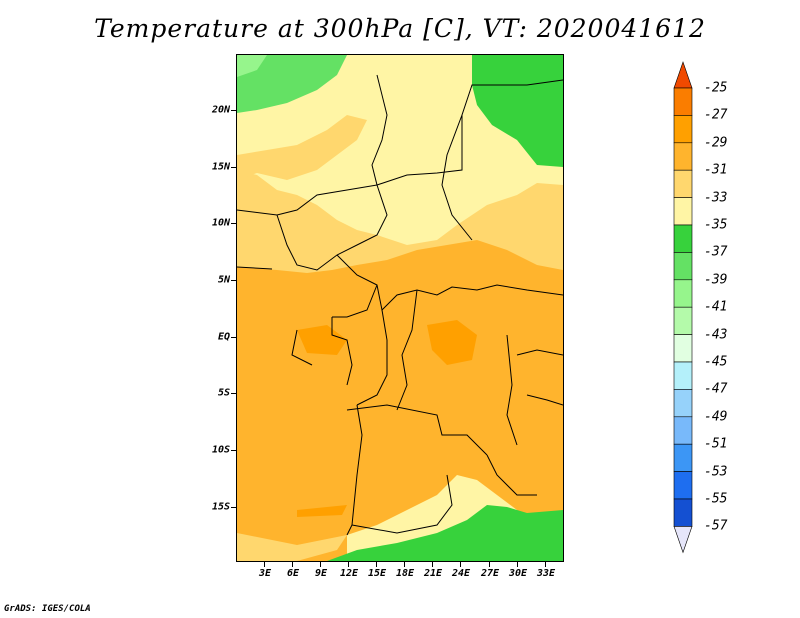  I want to click on field-region-mid-patch, so click(302, 147).